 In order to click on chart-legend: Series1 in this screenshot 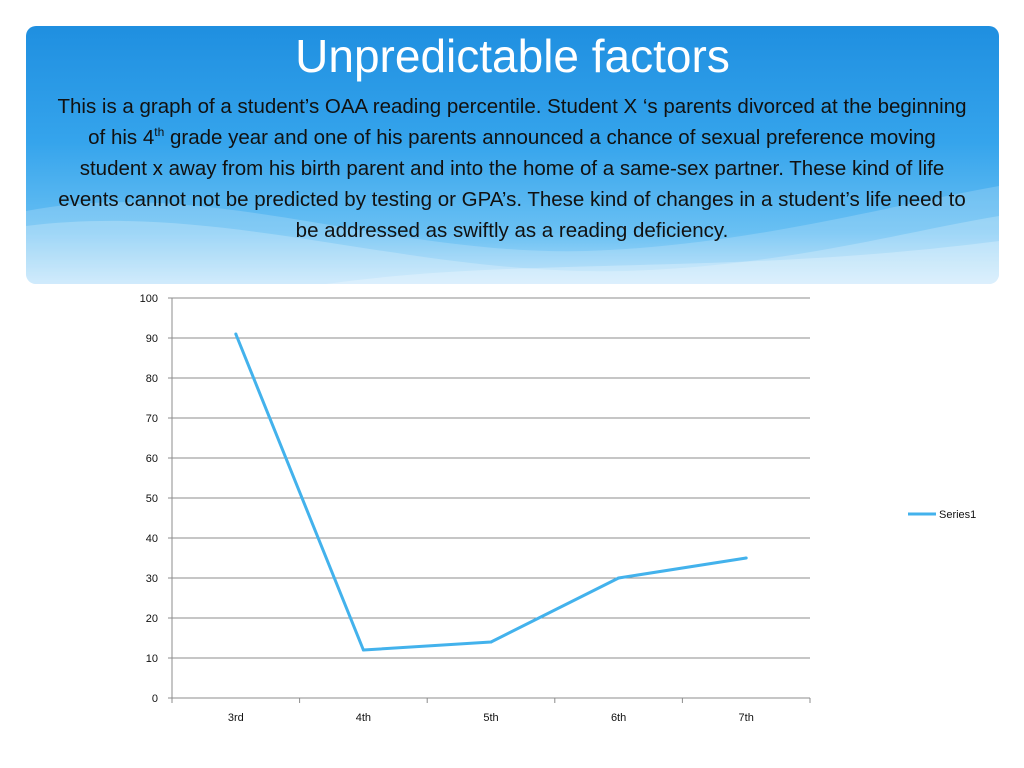, I will do `click(942, 515)`.